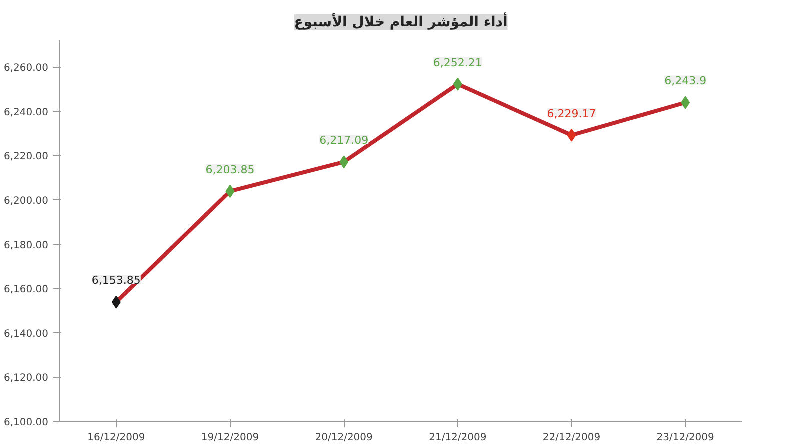  Describe the element at coordinates (26, 378) in the screenshot. I see `y-tick-label: 6,120.00` at that location.